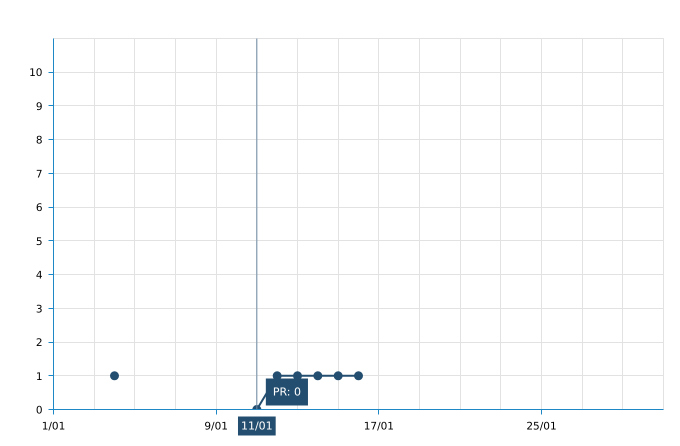 The height and width of the screenshot is (446, 680). Describe the element at coordinates (541, 426) in the screenshot. I see `x-tick-label: 25/01` at that location.